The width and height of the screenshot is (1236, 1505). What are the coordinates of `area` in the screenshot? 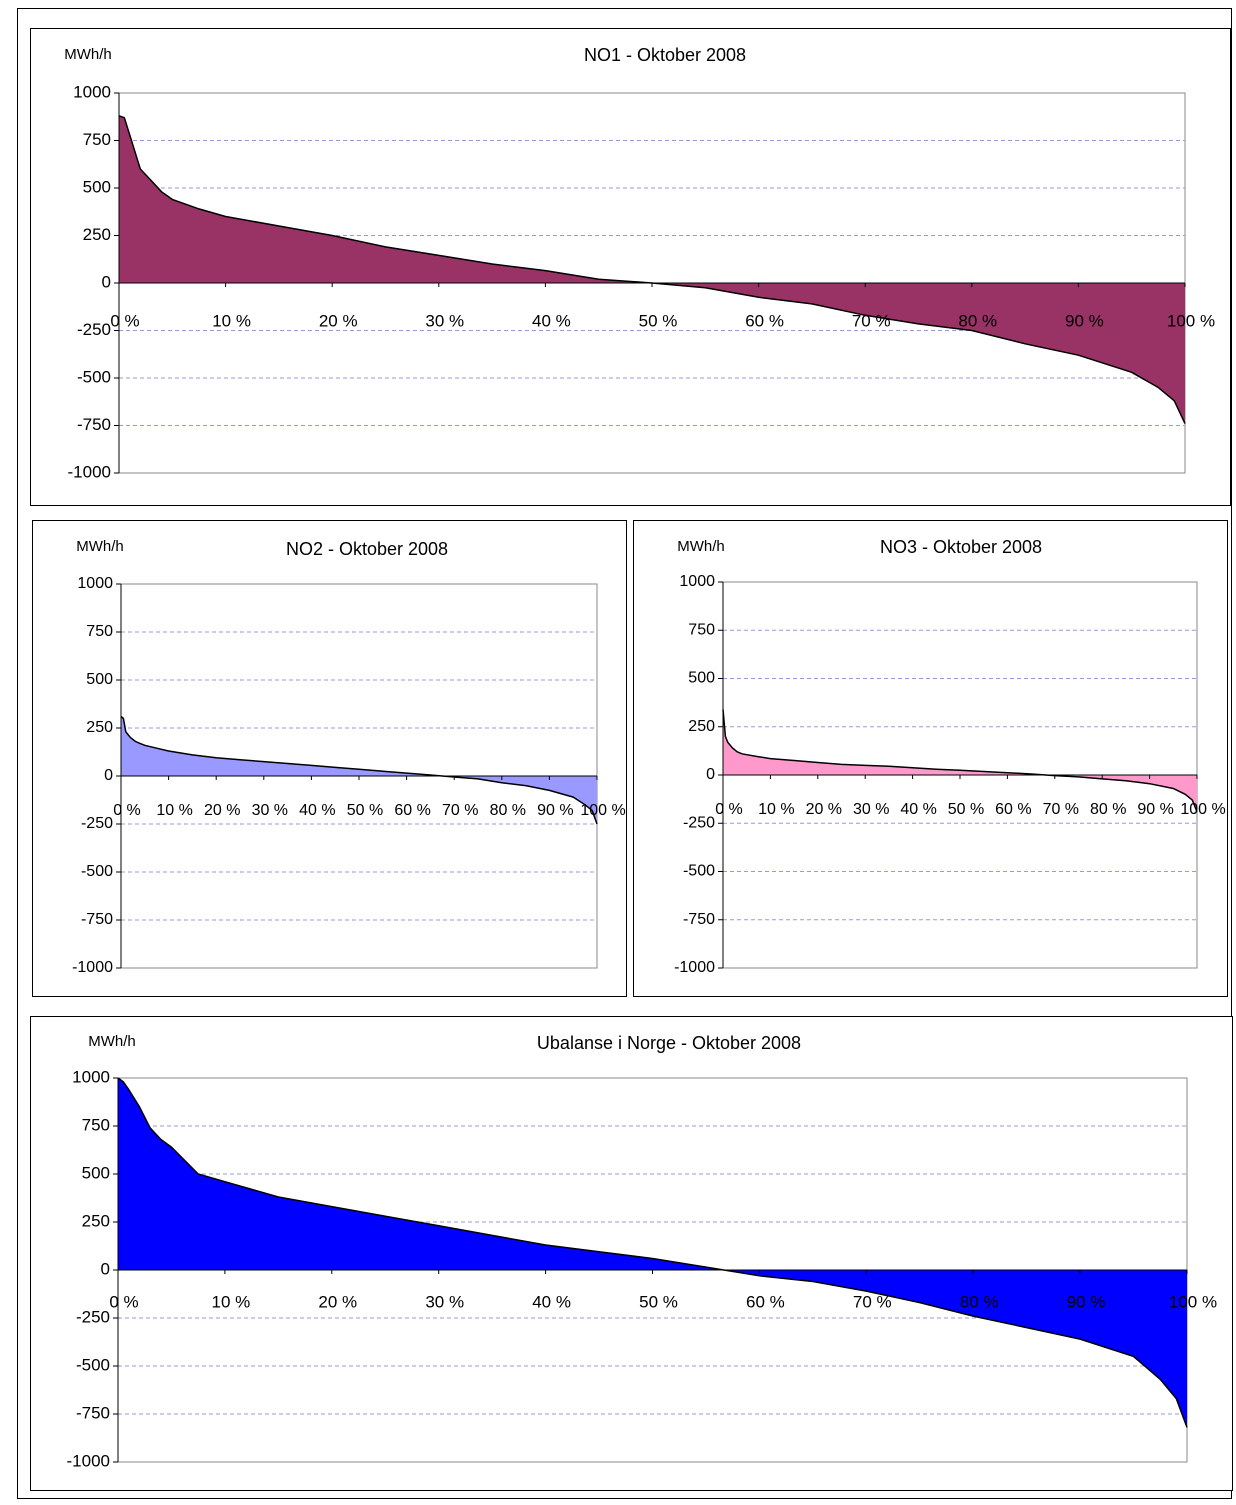 It's located at (359, 770).